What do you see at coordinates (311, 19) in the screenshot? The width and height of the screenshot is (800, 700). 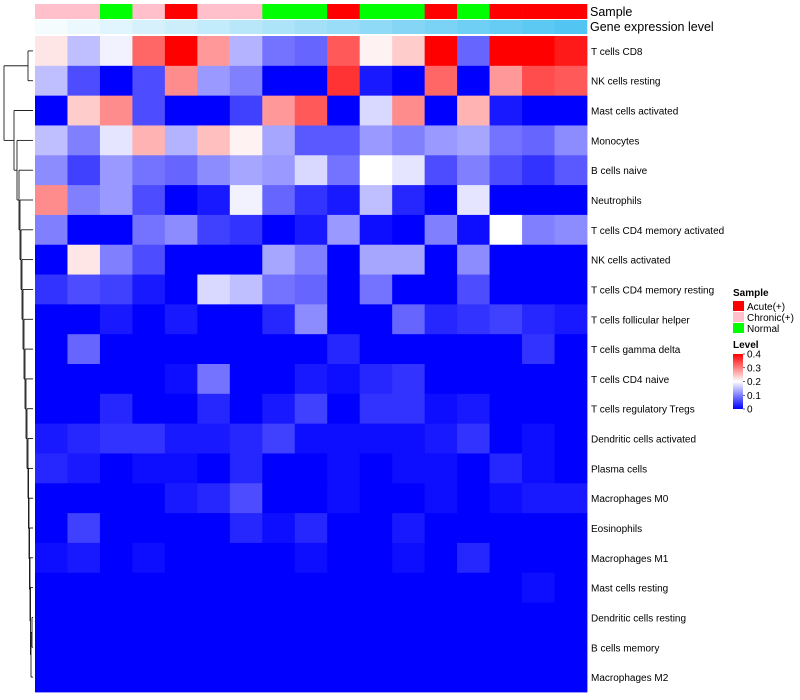 I see `annotation-bars` at bounding box center [311, 19].